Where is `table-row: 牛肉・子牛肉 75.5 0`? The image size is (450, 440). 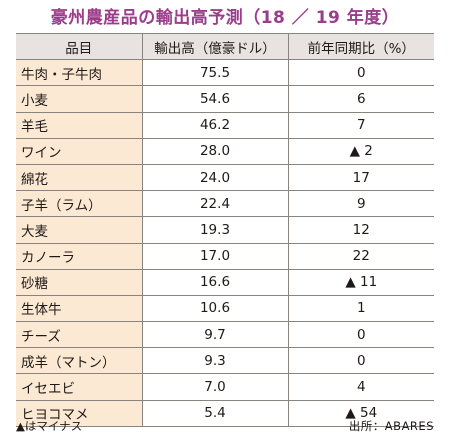
table-row: 牛肉・子牛肉 75.5 0 is located at coordinates (225, 73).